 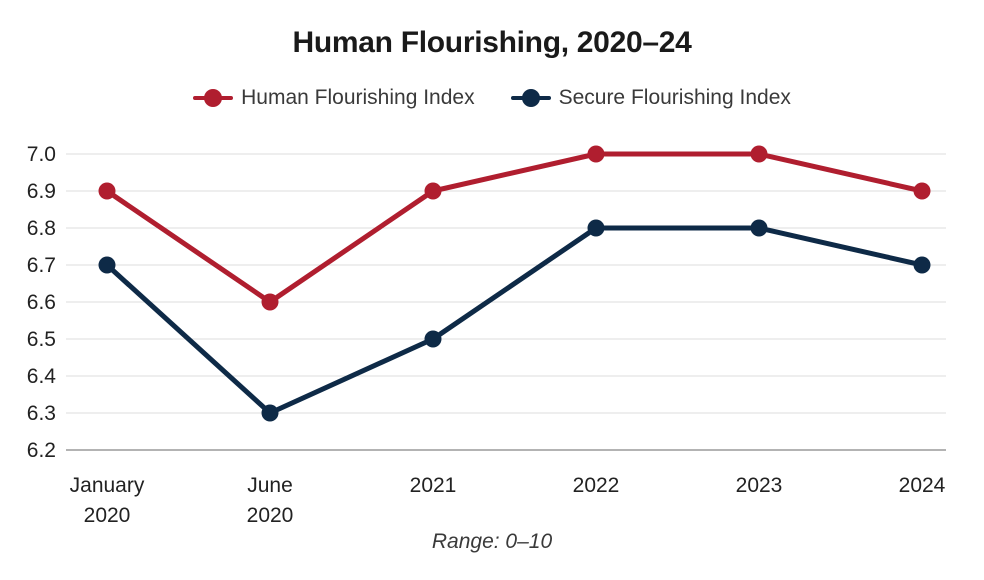 What do you see at coordinates (213, 98) in the screenshot?
I see `legend-swatch-human-flourishing` at bounding box center [213, 98].